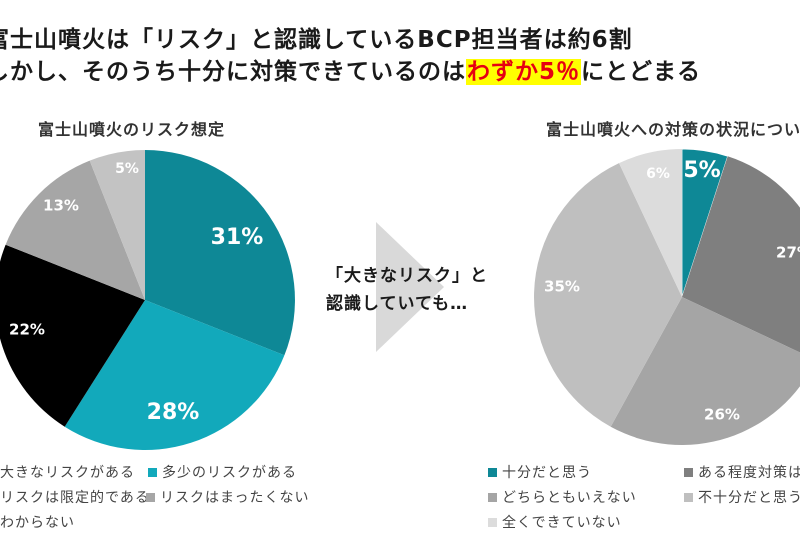 The width and height of the screenshot is (800, 533). What do you see at coordinates (316, 40) in the screenshot?
I see `headline-line-1: 富士山噴火は「リスク」と認識しているBCP担当者は約6割` at bounding box center [316, 40].